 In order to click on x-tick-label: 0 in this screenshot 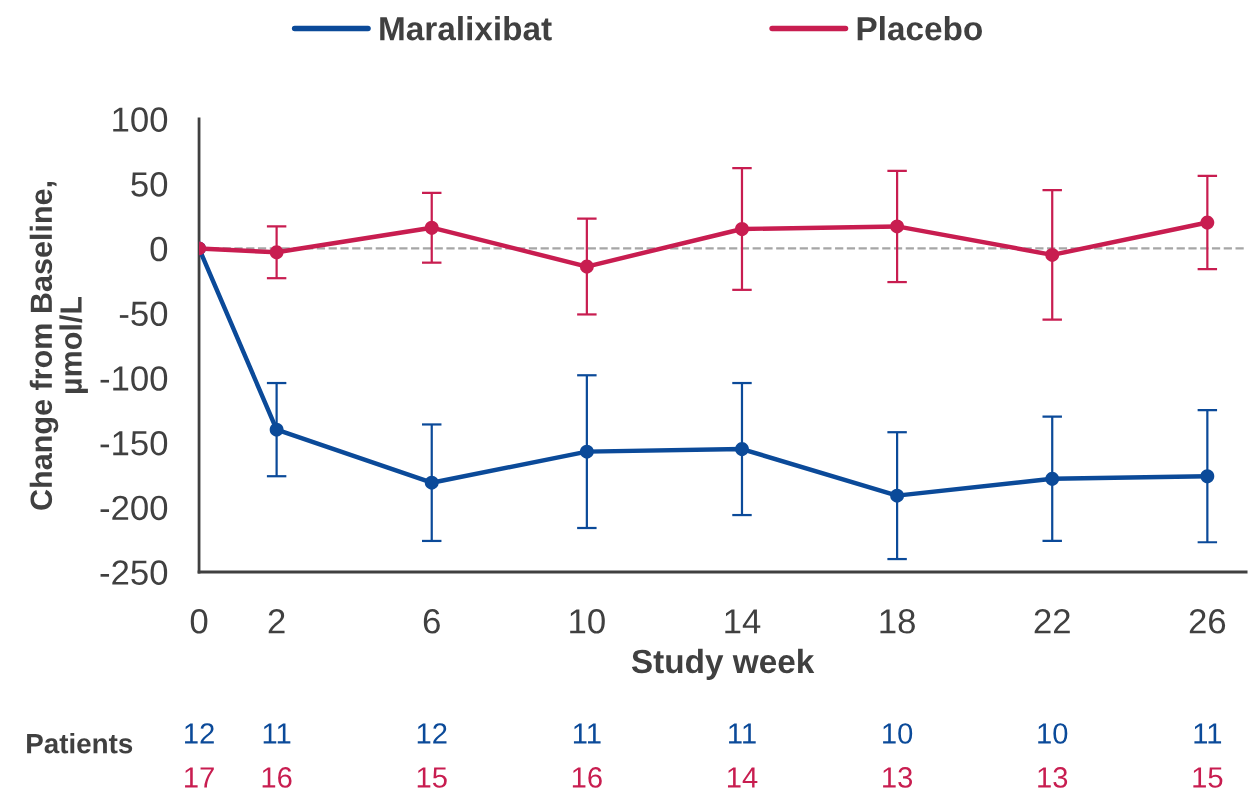, I will do `click(199, 621)`.